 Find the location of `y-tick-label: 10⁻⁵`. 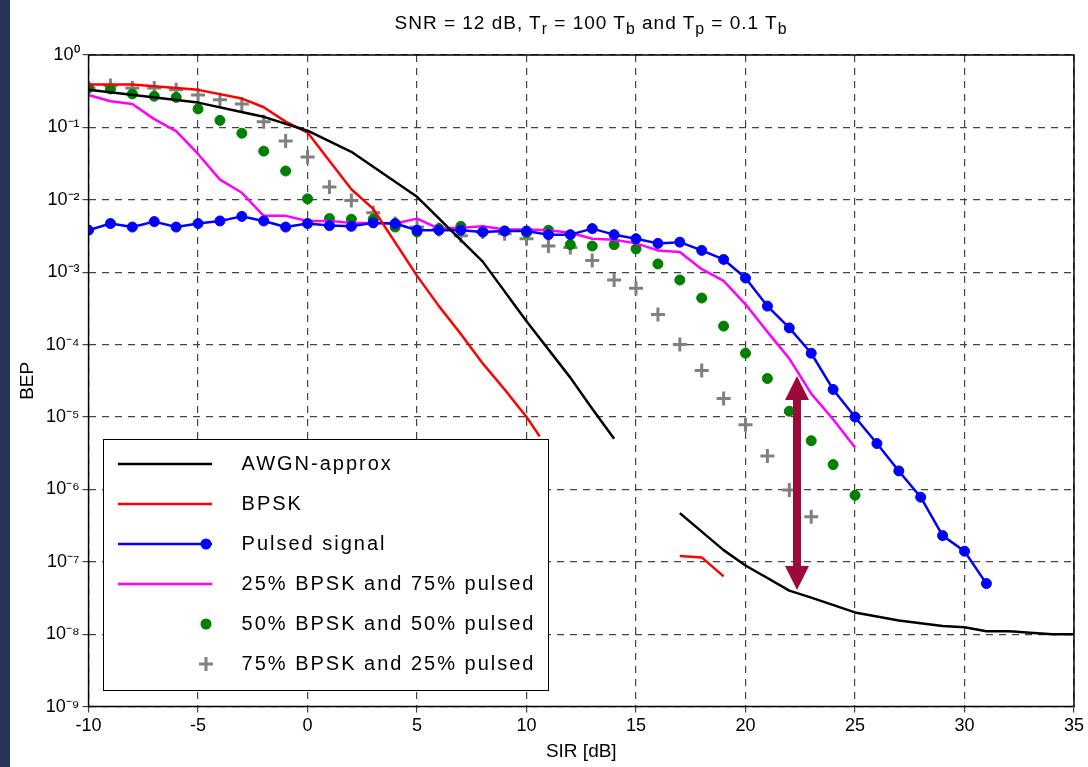

y-tick-label: 10⁻⁵ is located at coordinates (63, 415).